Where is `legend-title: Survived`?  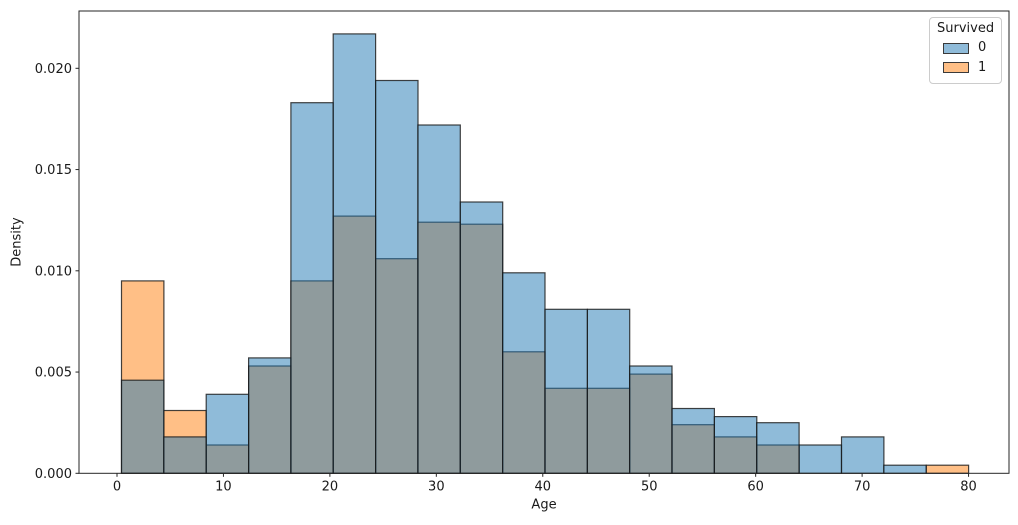
legend-title: Survived is located at coordinates (966, 28).